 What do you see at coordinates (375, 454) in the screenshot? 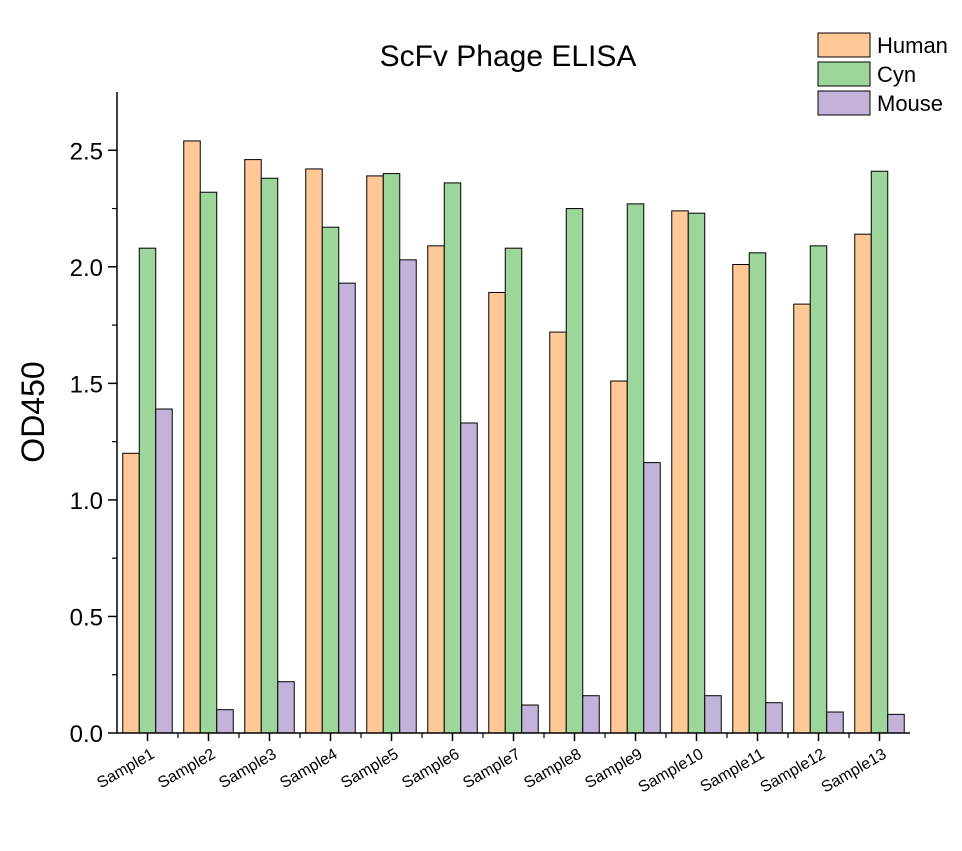
I see `bar-human-sample5` at bounding box center [375, 454].